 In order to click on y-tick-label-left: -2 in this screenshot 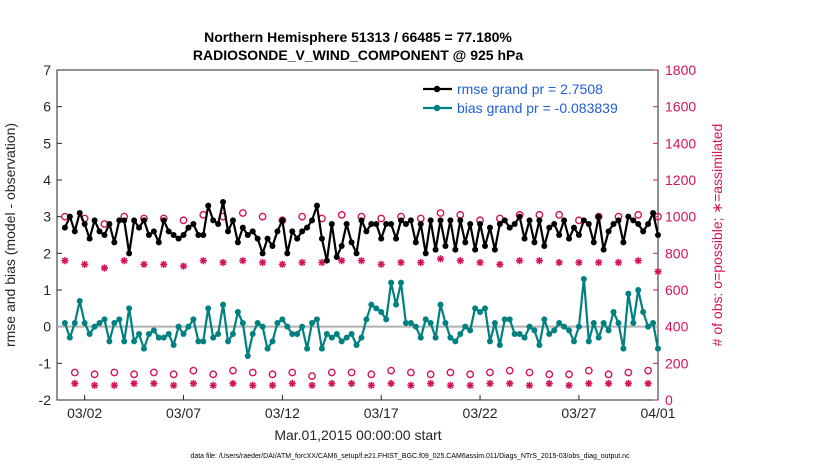, I will do `click(45, 400)`.